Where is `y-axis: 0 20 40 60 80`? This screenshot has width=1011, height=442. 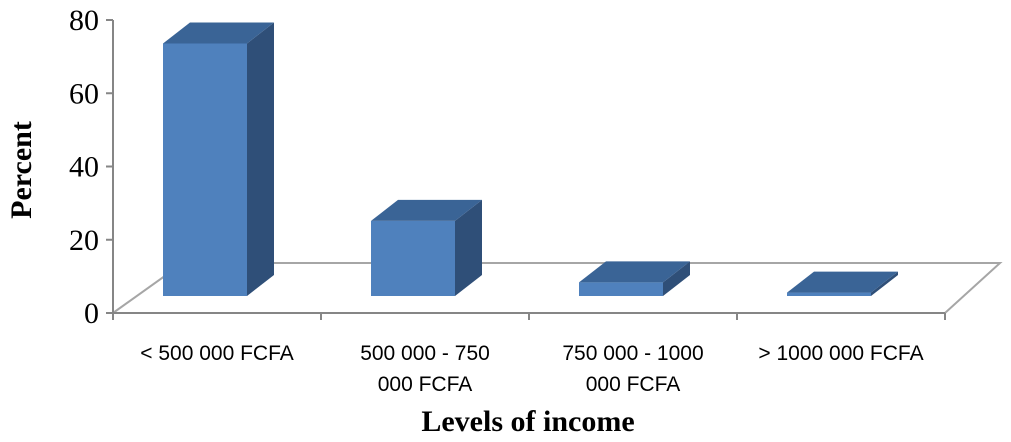 y-axis: 0 20 40 60 80 is located at coordinates (91, 167).